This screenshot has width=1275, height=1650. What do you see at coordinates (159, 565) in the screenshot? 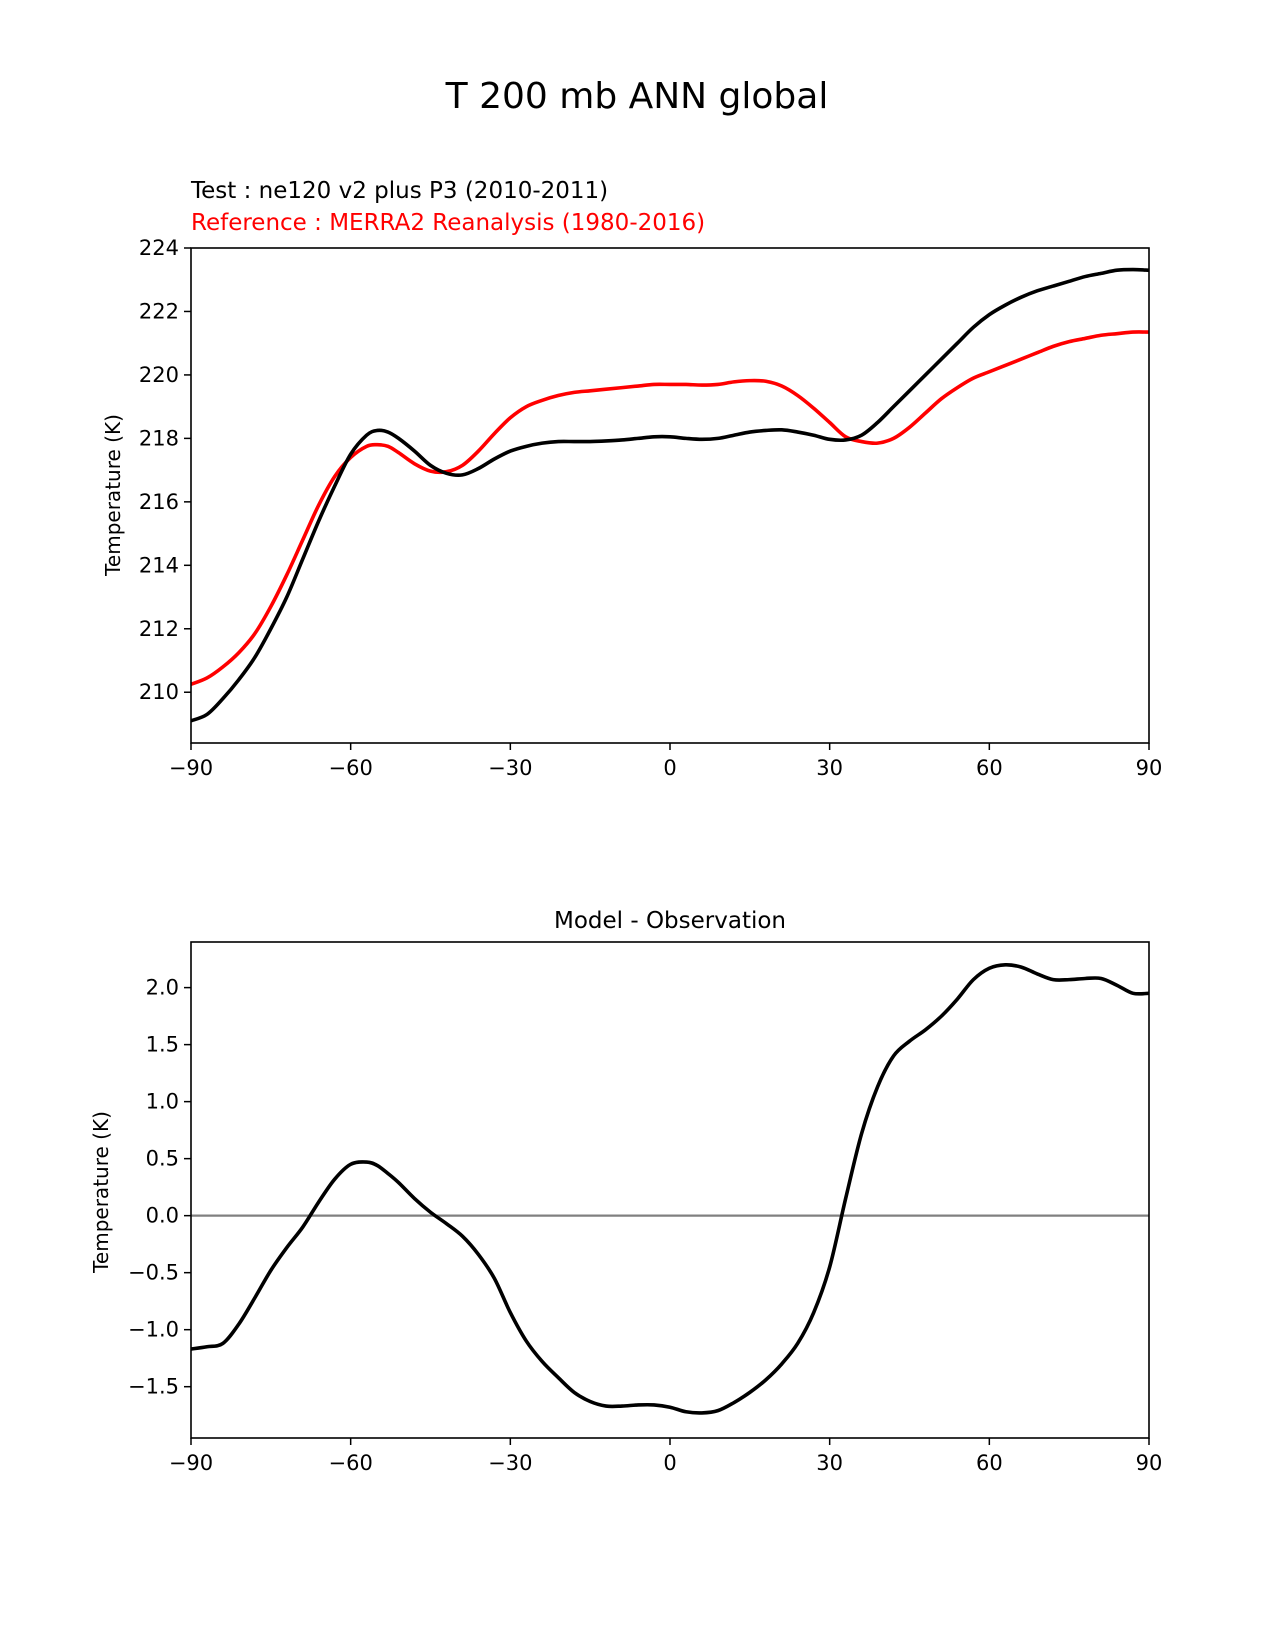
I see `top-y-tick-label: 214` at bounding box center [159, 565].